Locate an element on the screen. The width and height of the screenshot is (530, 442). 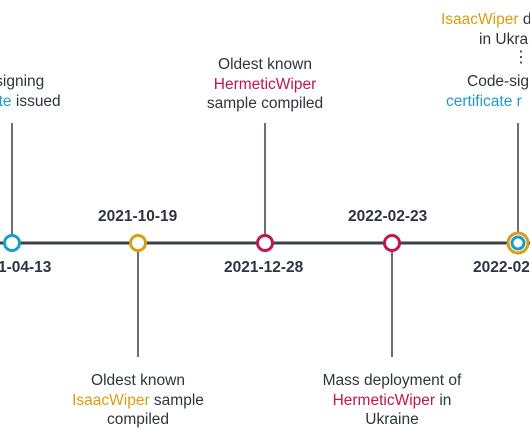
e2-line2: IsaacWiper sample is located at coordinates (138, 401).